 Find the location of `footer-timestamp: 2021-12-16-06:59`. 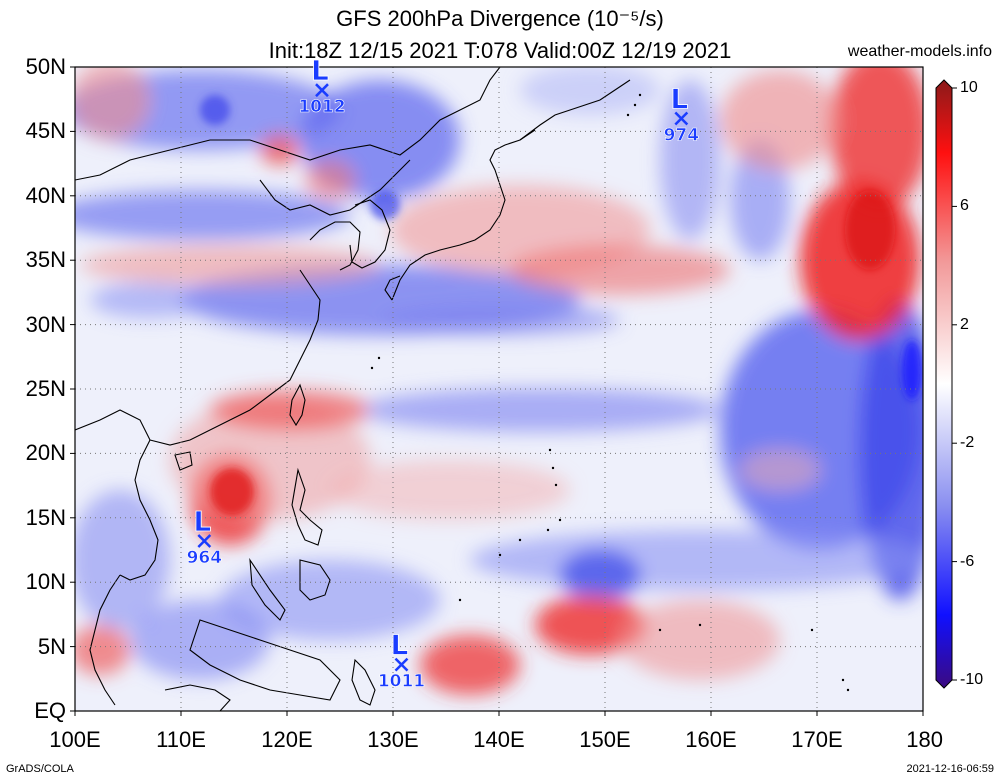

footer-timestamp: 2021-12-16-06:59 is located at coordinates (950, 769).